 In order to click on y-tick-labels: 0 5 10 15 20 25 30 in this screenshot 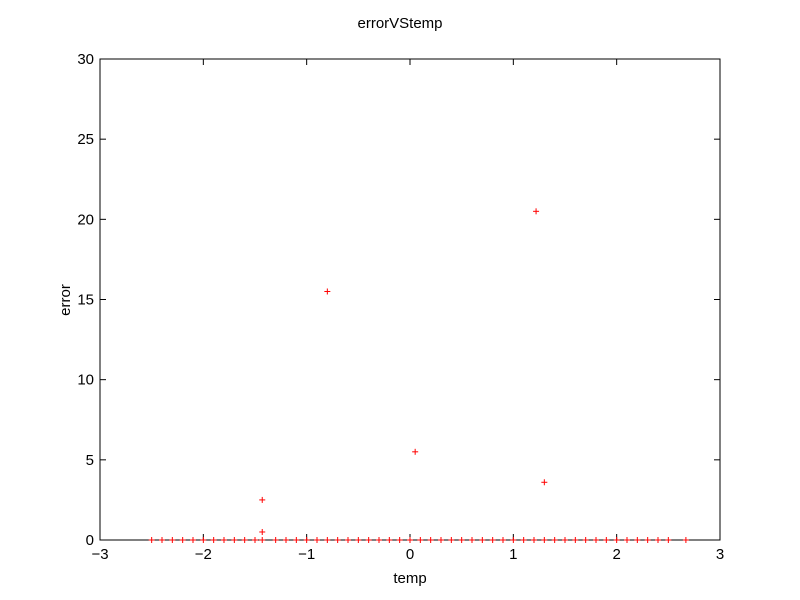, I will do `click(85, 300)`.